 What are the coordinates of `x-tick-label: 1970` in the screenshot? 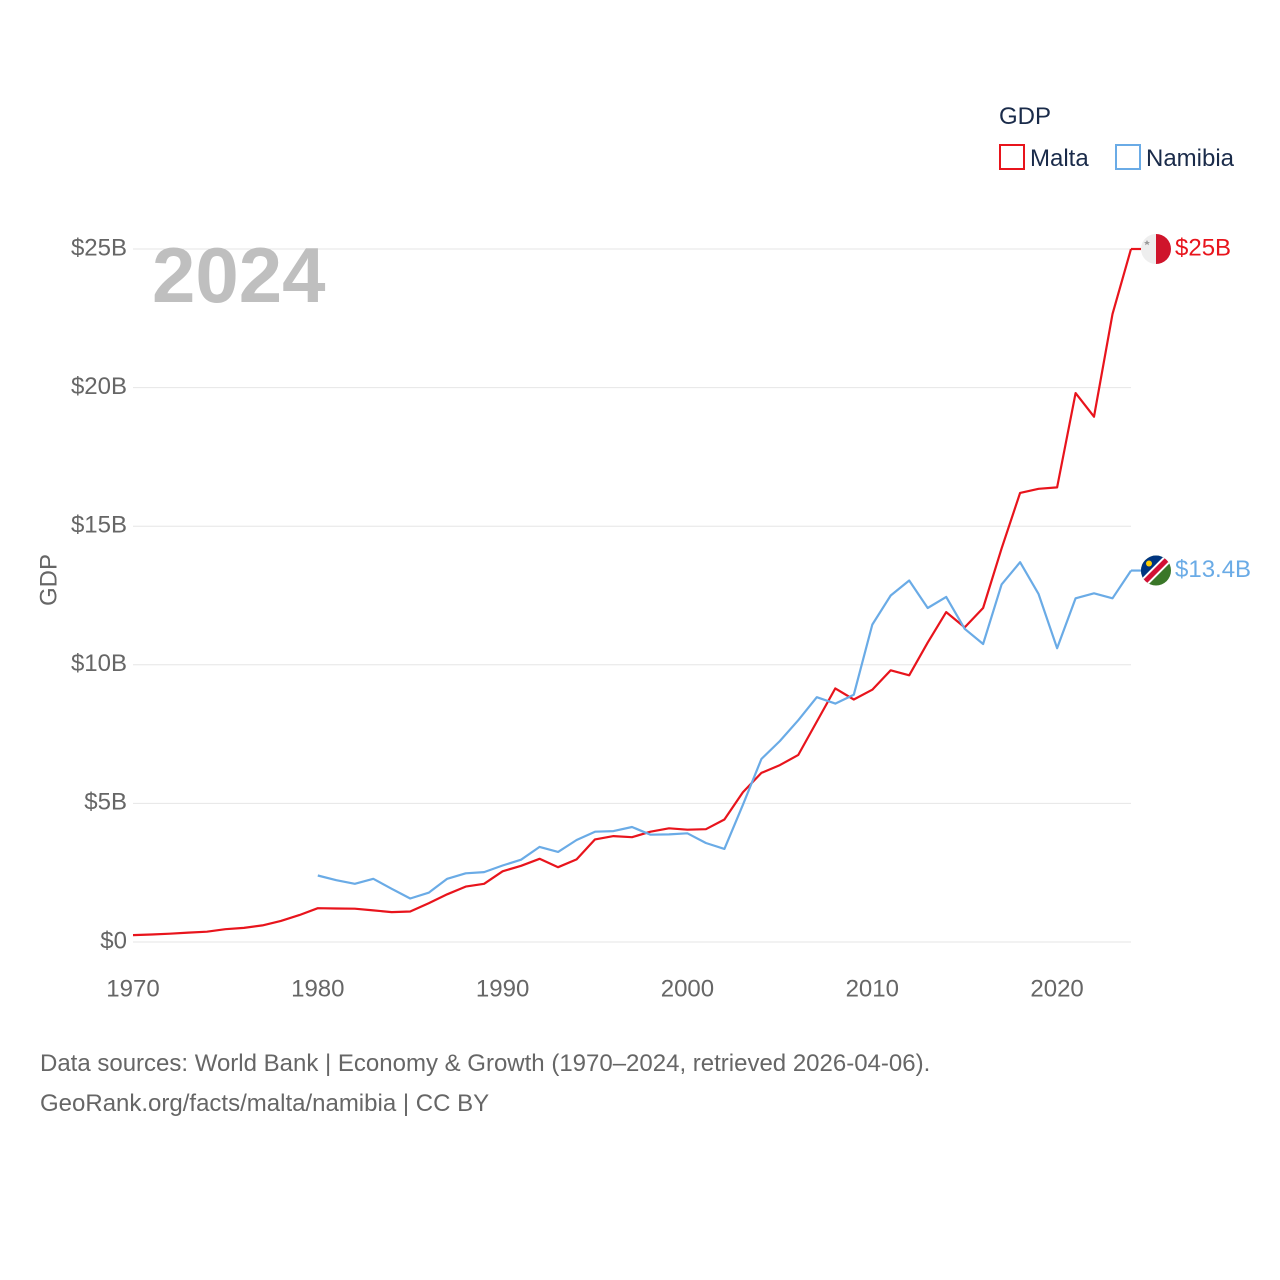 It's located at (132, 988).